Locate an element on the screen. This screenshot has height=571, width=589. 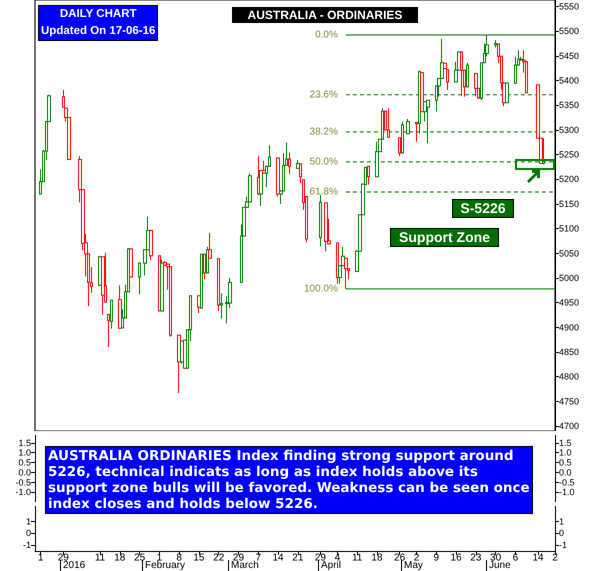
y-tick-label: 0 is located at coordinates (28, 533).